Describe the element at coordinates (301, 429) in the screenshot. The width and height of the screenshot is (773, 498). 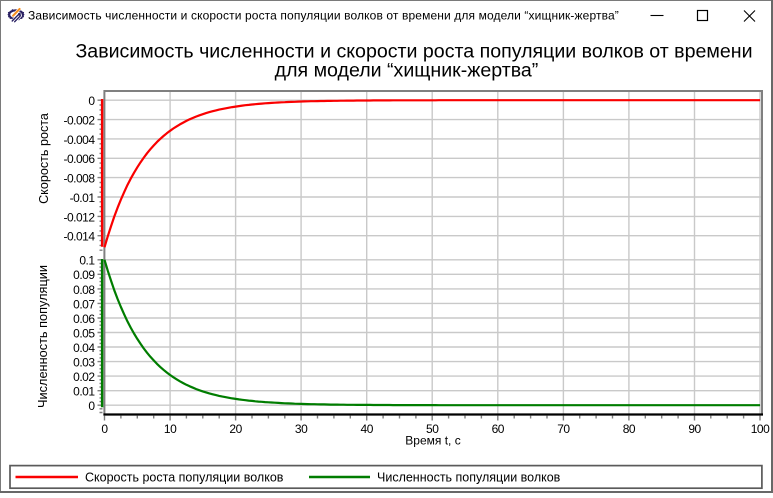
I see `svg-text: 30` at that location.